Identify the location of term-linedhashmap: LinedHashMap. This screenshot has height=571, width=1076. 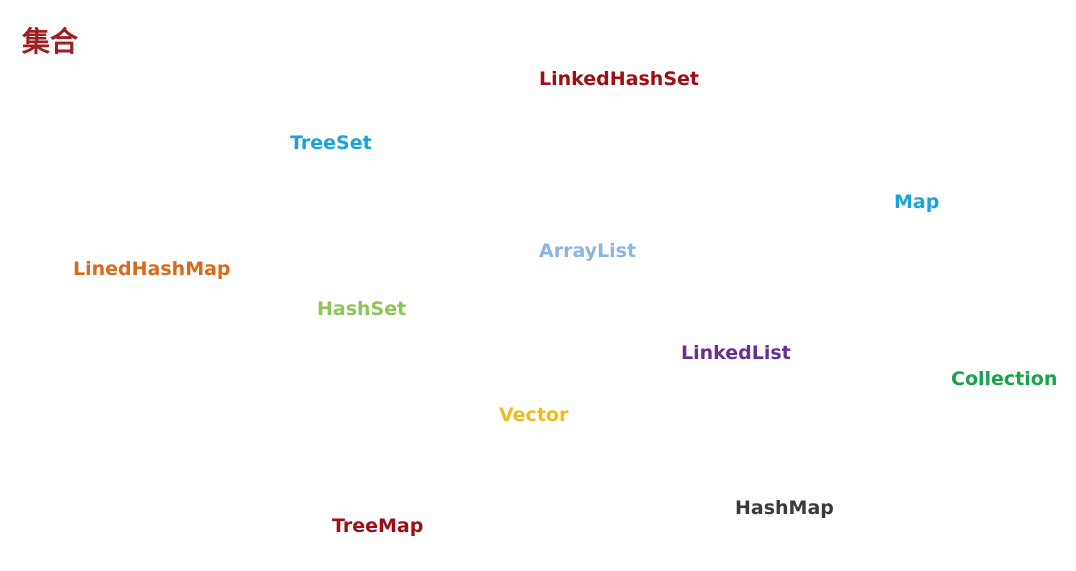
(152, 269).